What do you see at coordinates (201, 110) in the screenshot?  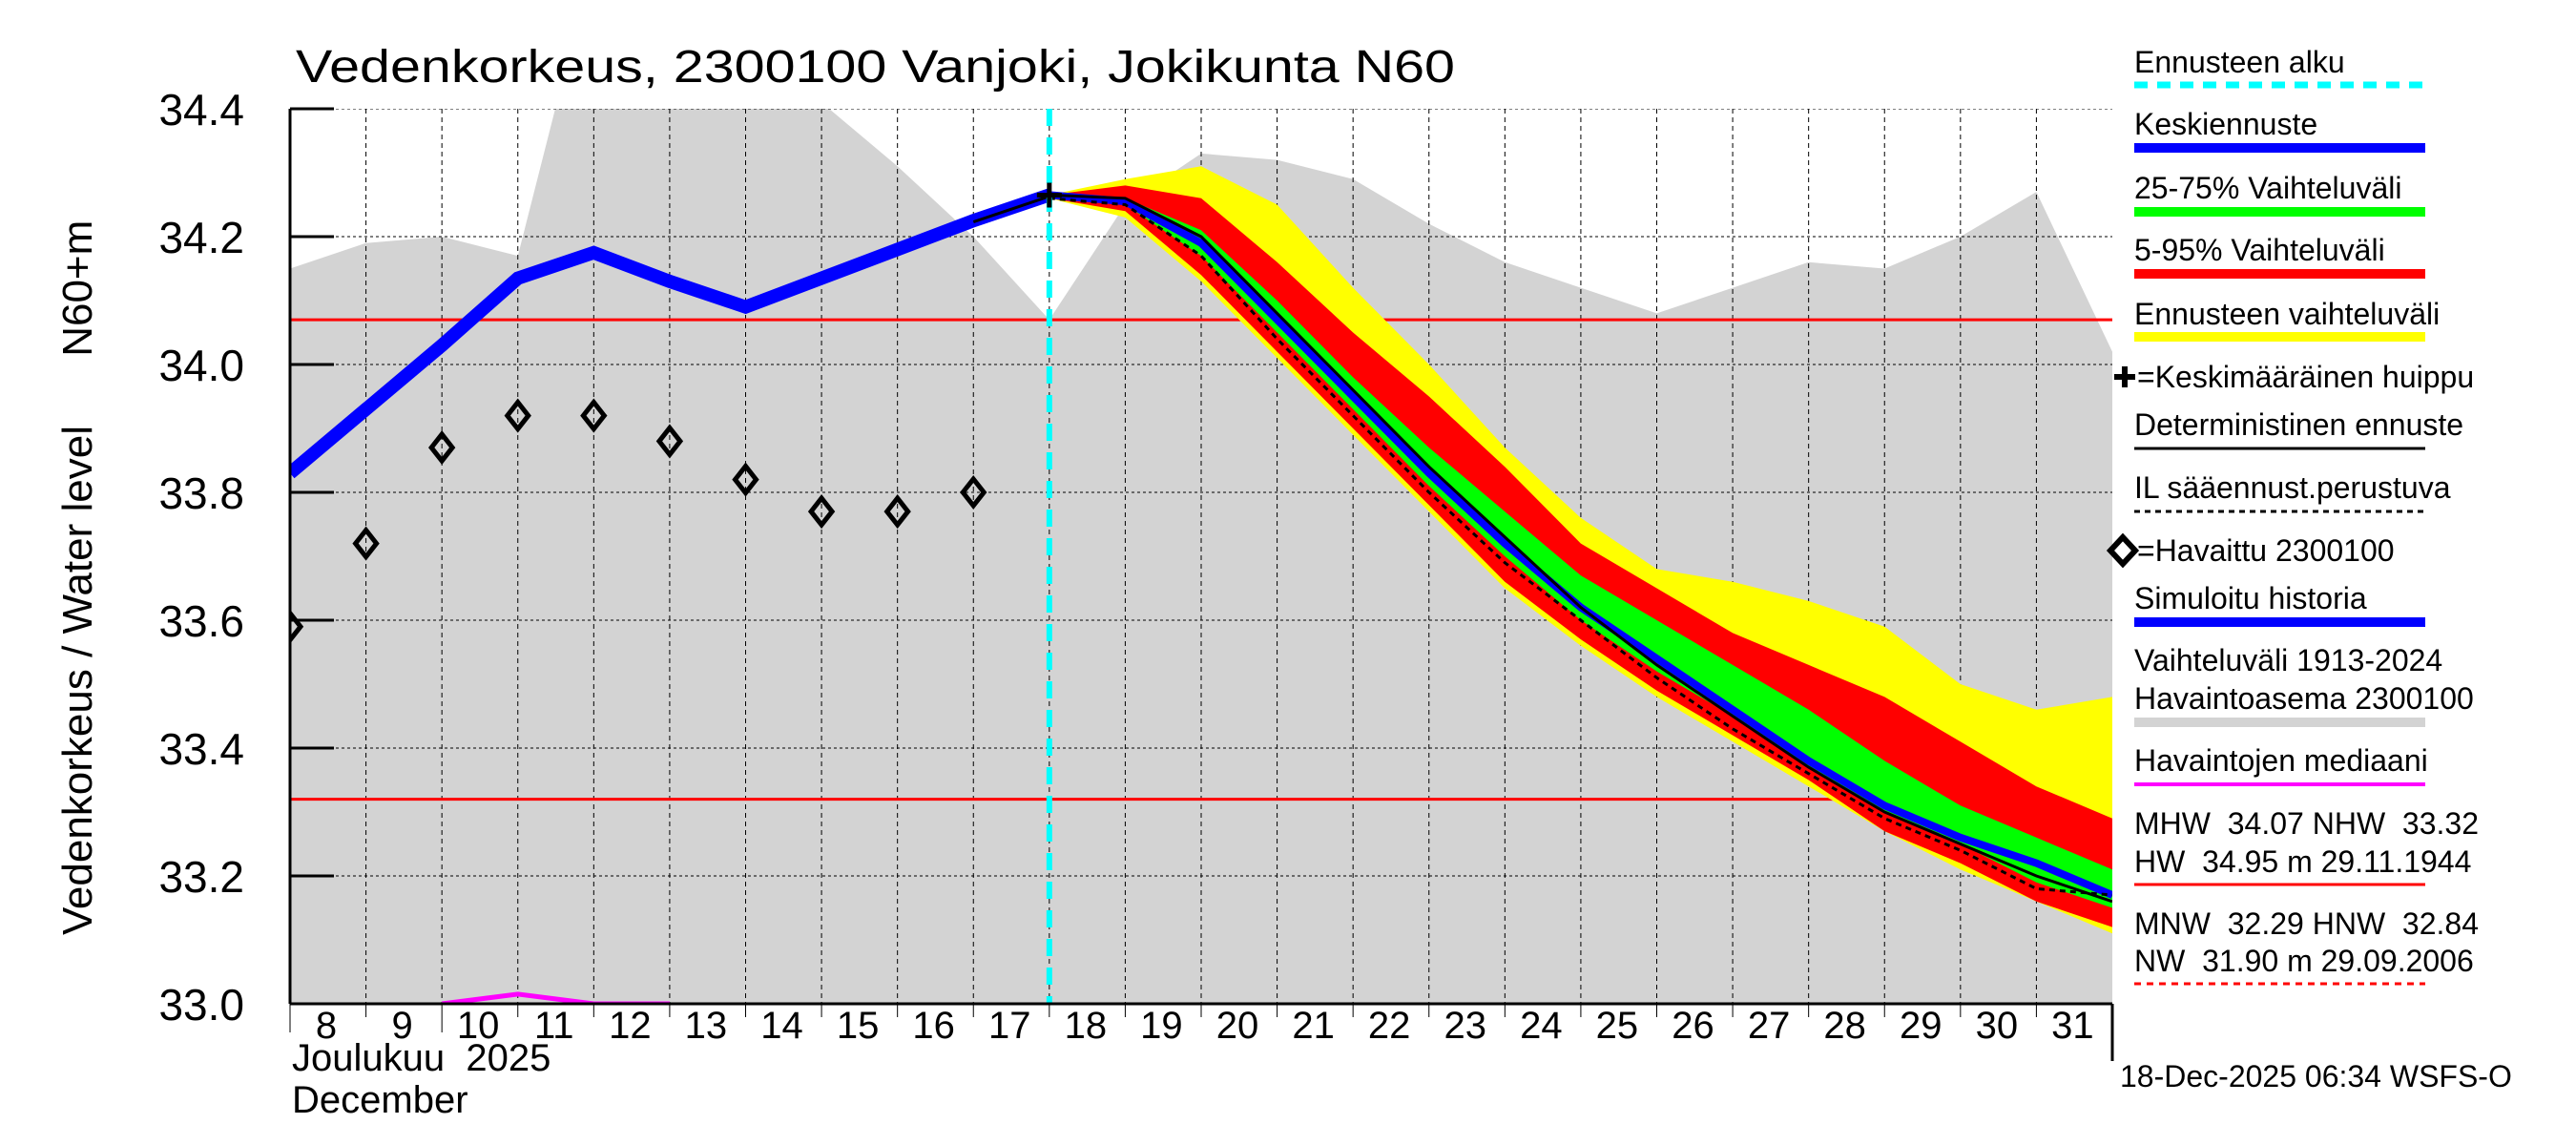 I see `y-tick-label: 34.4` at bounding box center [201, 110].